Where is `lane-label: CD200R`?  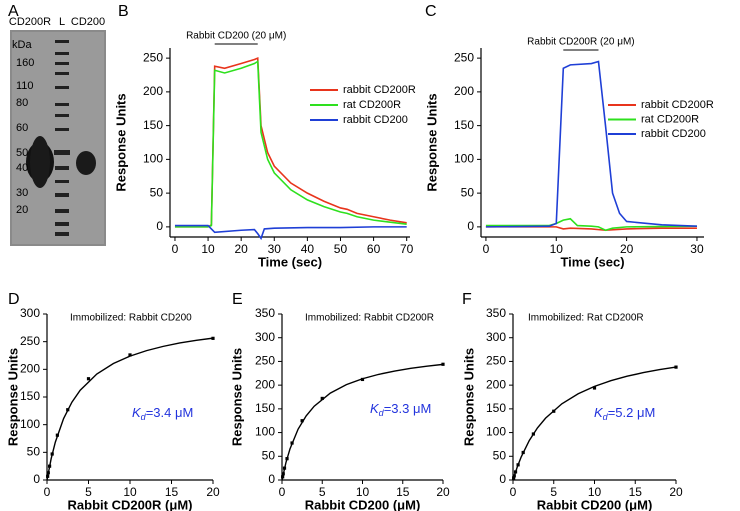
lane-label: CD200R is located at coordinates (30, 22).